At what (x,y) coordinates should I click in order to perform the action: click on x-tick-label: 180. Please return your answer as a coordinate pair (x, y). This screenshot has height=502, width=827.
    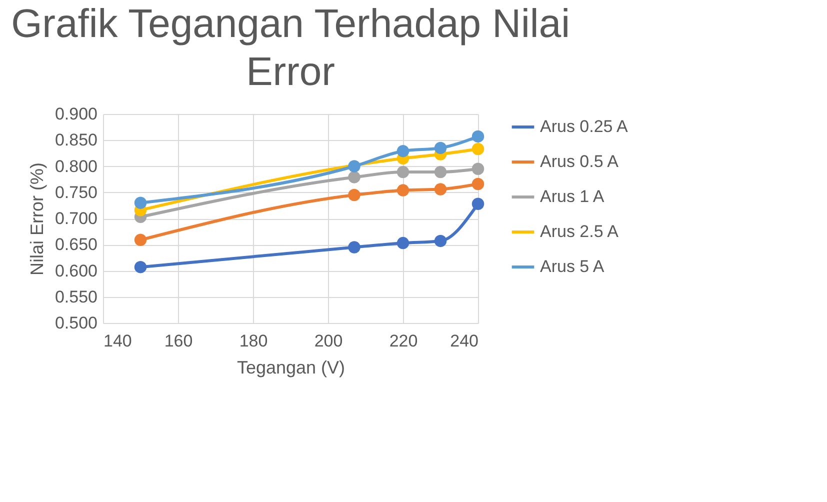
    Looking at the image, I should click on (253, 341).